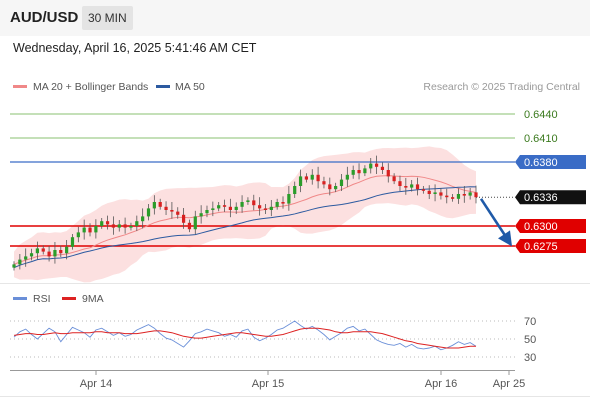  I want to click on x-axis-ticks: Apr 14 Apr 15 Apr 16 Apr 25, so click(302, 380).